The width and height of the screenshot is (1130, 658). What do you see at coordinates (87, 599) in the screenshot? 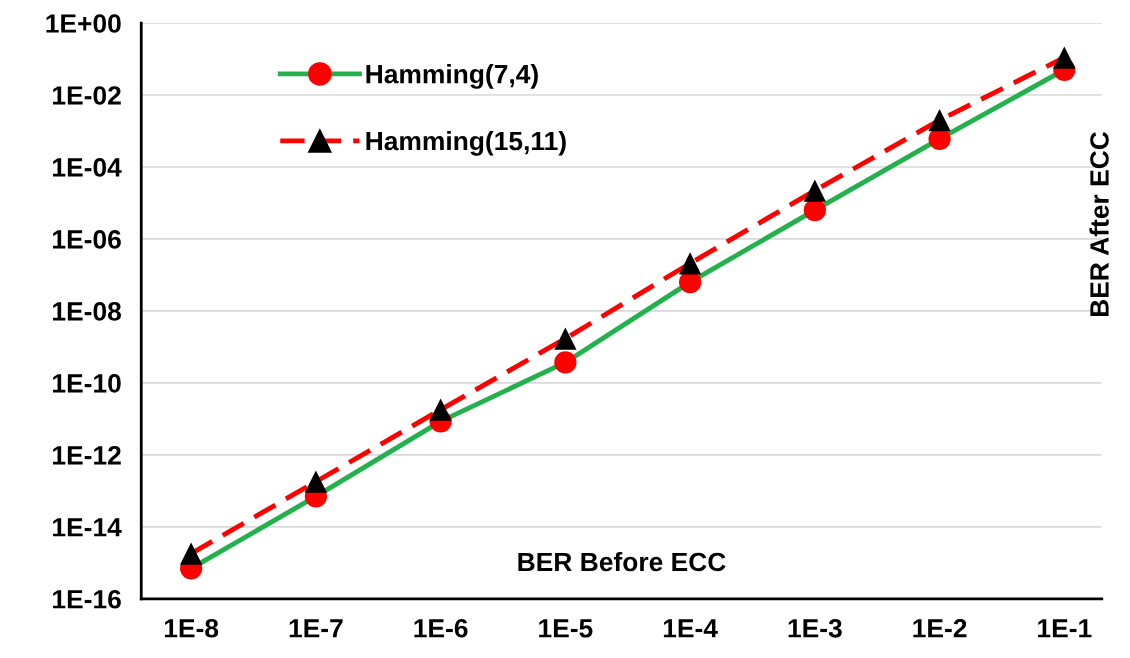
I see `y-tick-label: 1E-16` at bounding box center [87, 599].